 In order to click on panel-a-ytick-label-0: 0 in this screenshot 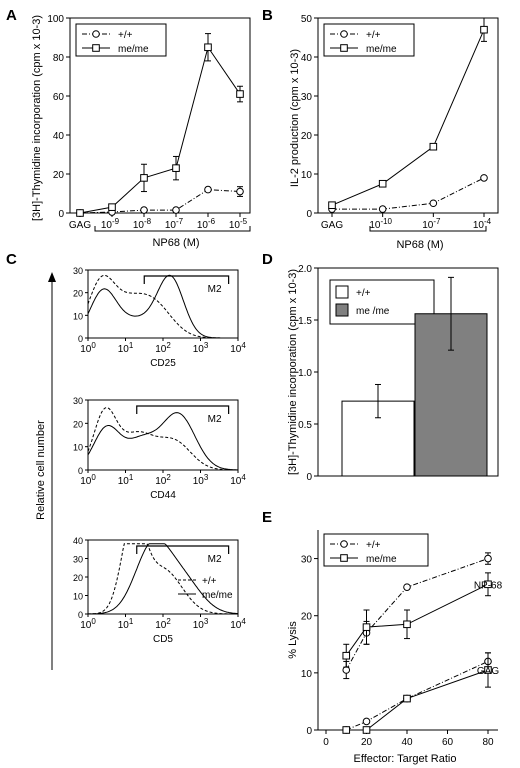, I will do `click(61, 214)`.